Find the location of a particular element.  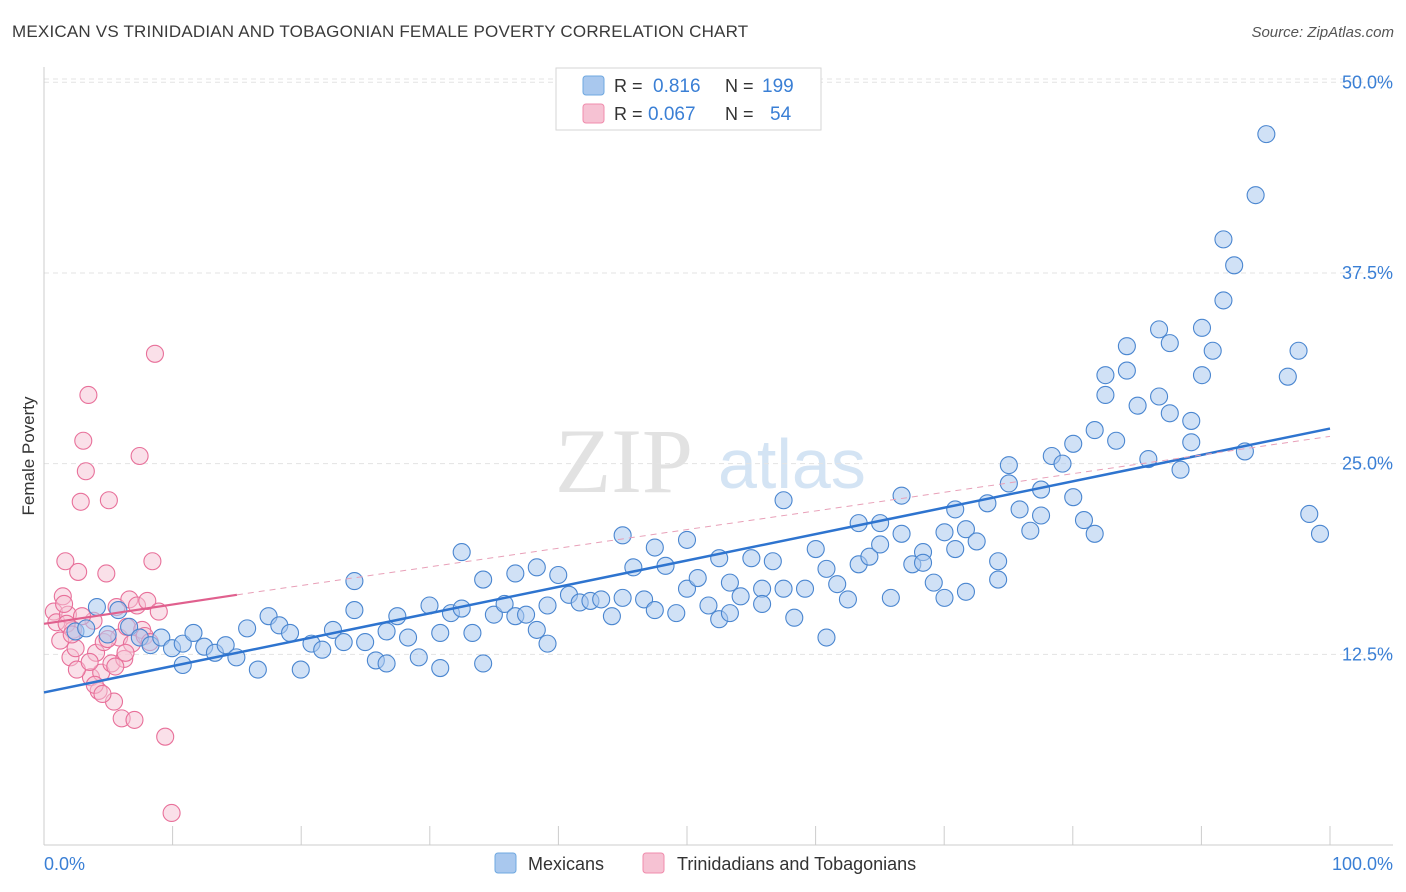

watermark-zip: ZIP is located at coordinates (624, 461).